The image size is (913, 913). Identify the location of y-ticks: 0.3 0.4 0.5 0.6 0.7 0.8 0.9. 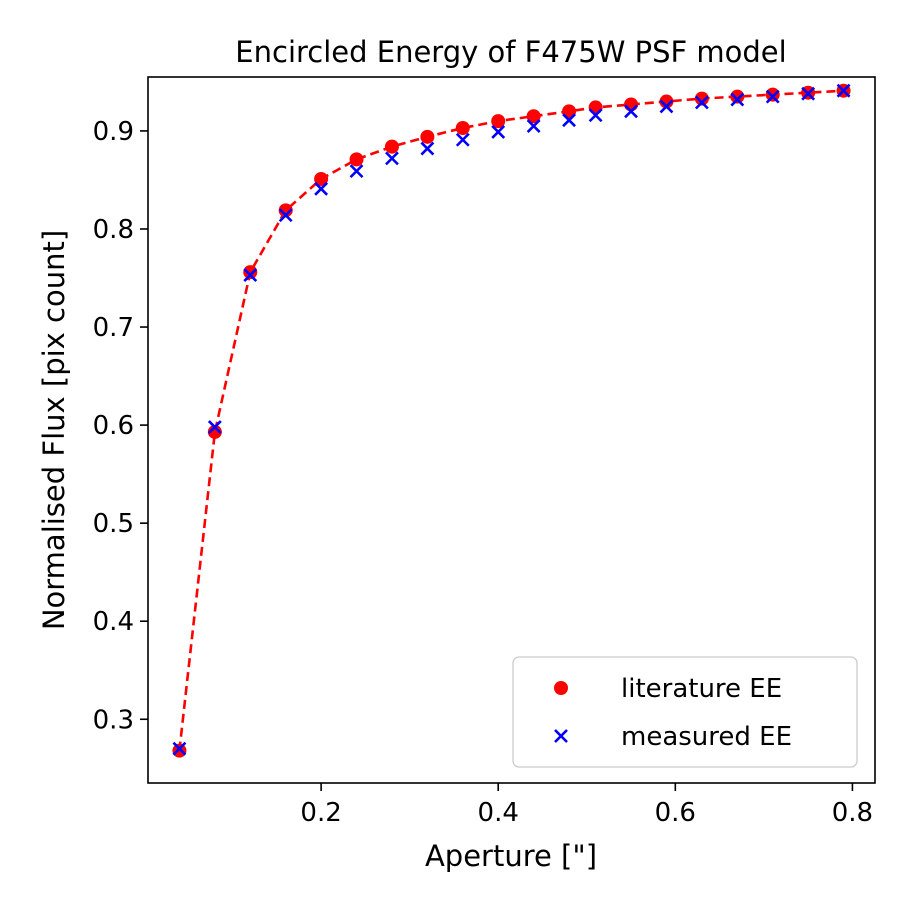
(120, 426).